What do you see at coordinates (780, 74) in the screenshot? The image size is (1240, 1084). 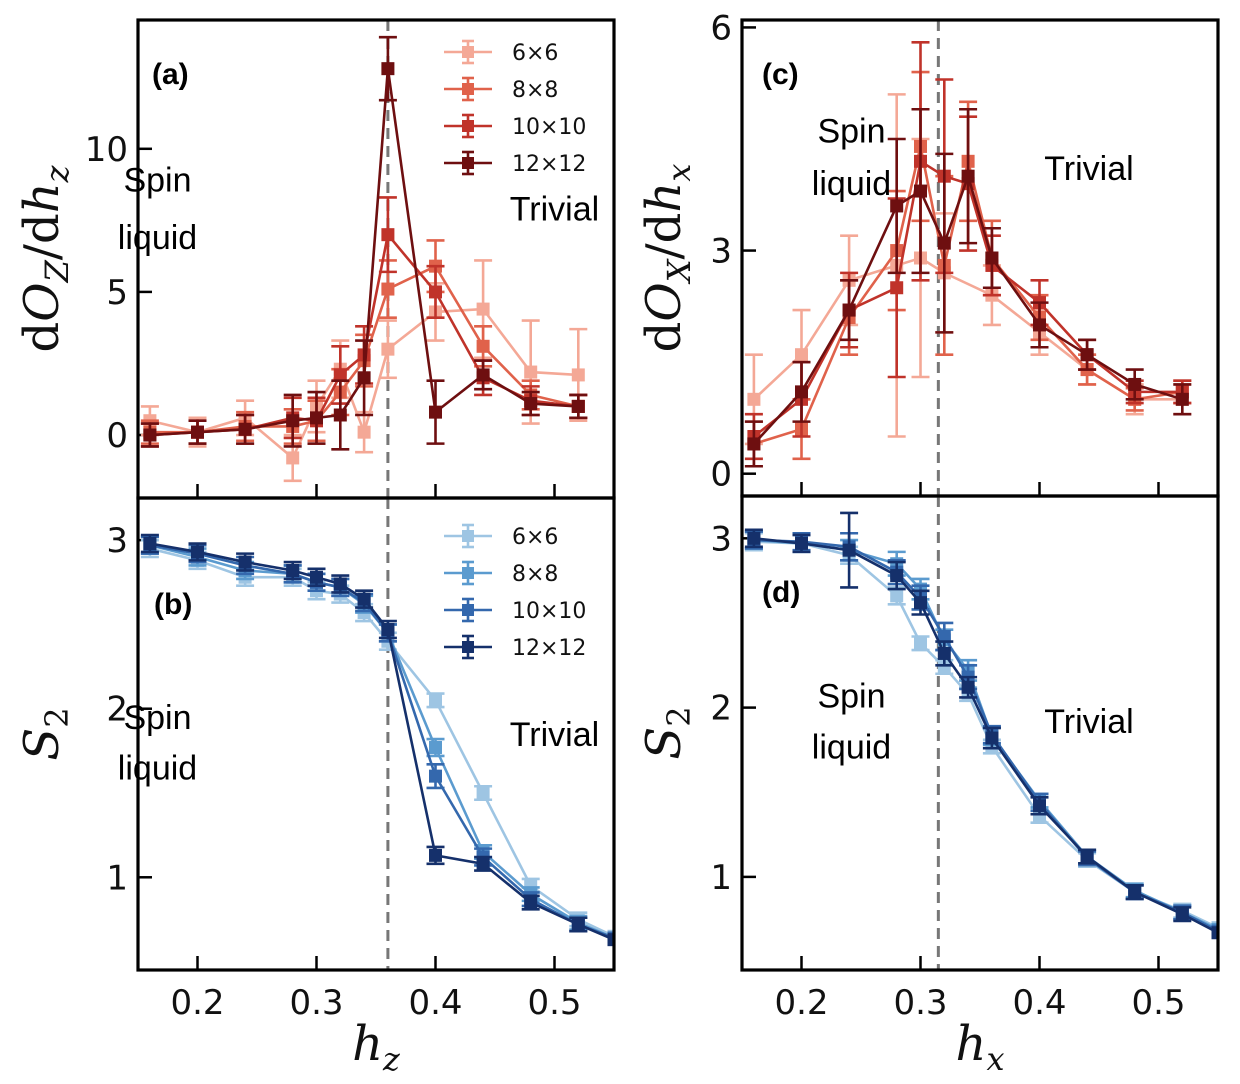 I see `panel-label: (c)` at bounding box center [780, 74].